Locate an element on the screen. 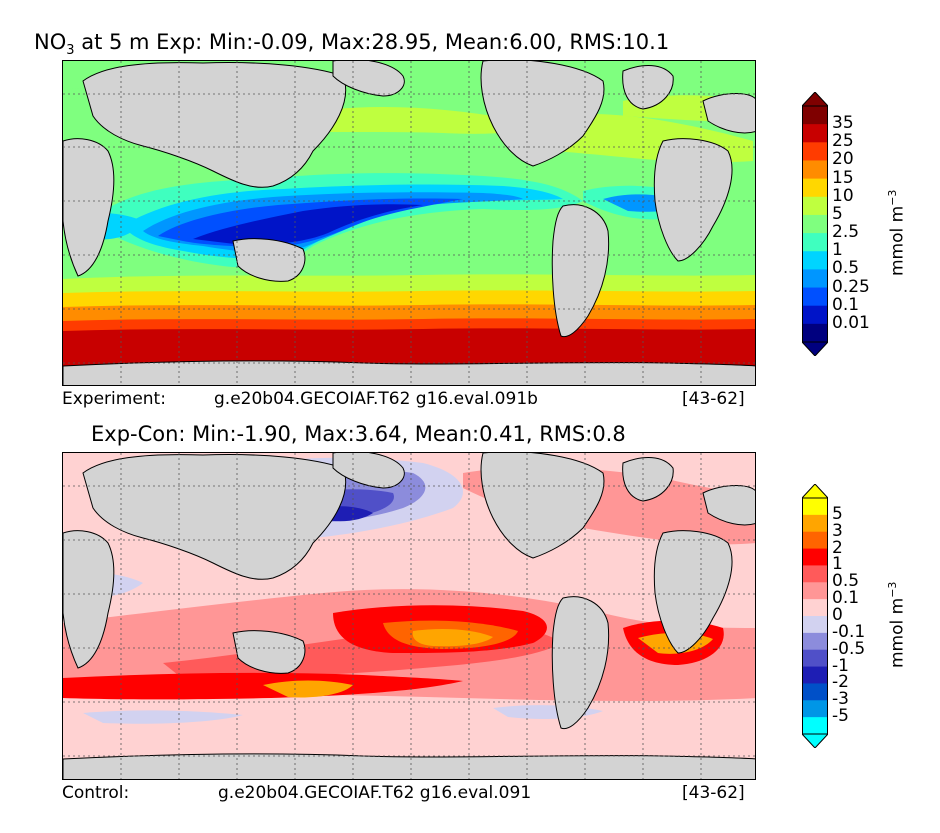  colorbar-tick-label: -1 is located at coordinates (840, 665).